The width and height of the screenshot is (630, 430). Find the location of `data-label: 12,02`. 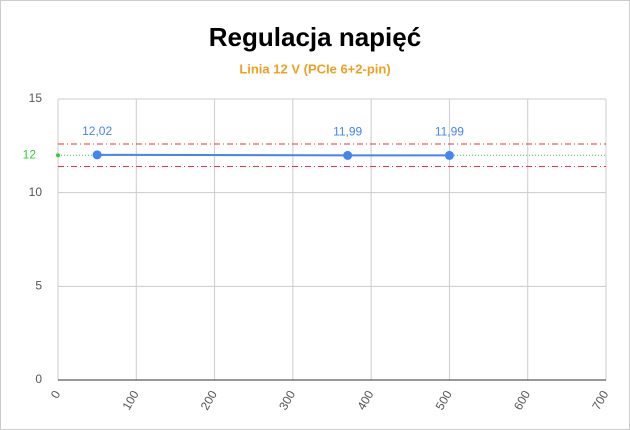

data-label: 12,02 is located at coordinates (97, 131).